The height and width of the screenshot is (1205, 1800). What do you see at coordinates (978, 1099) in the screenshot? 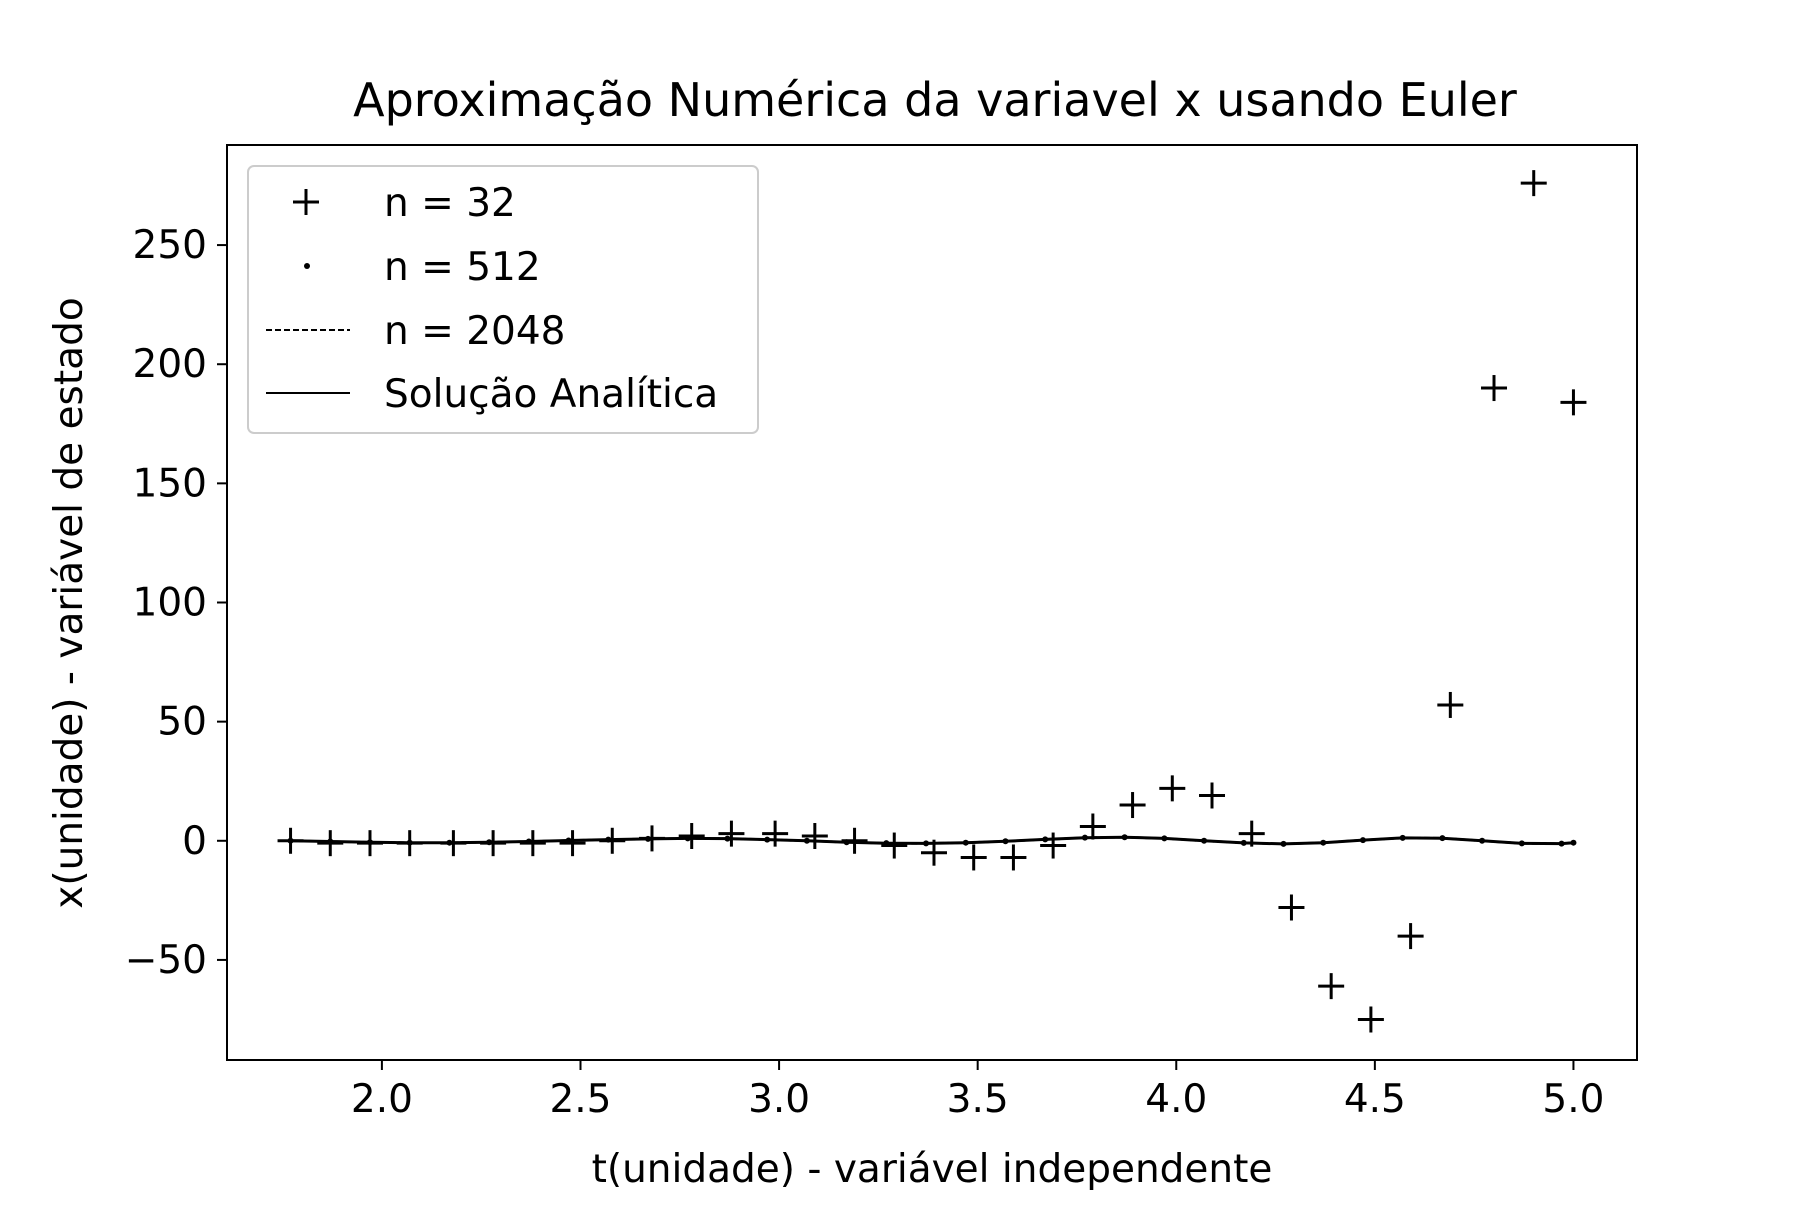
I see `x-tick-label: 3.5` at bounding box center [978, 1099].